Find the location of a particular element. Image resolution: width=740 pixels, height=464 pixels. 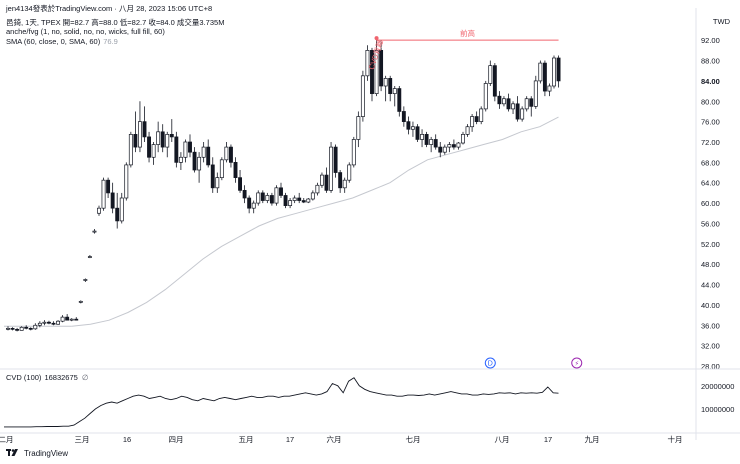

cvd-value: 16832675 is located at coordinates (61, 377).